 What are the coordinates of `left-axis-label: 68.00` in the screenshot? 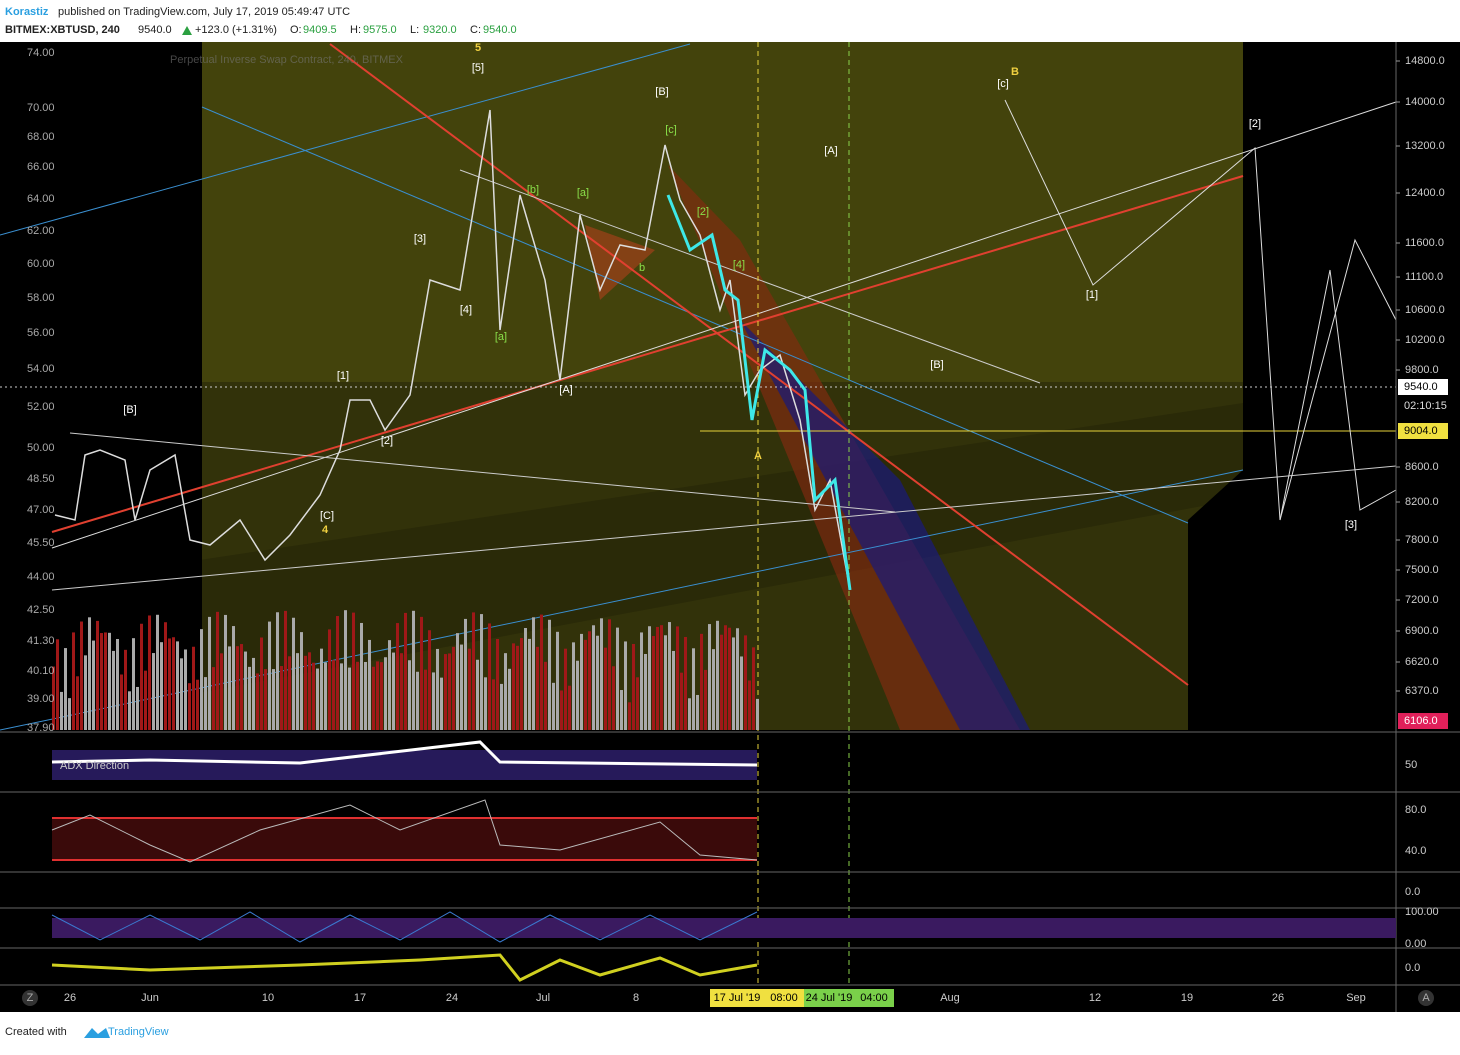 It's located at (41, 137).